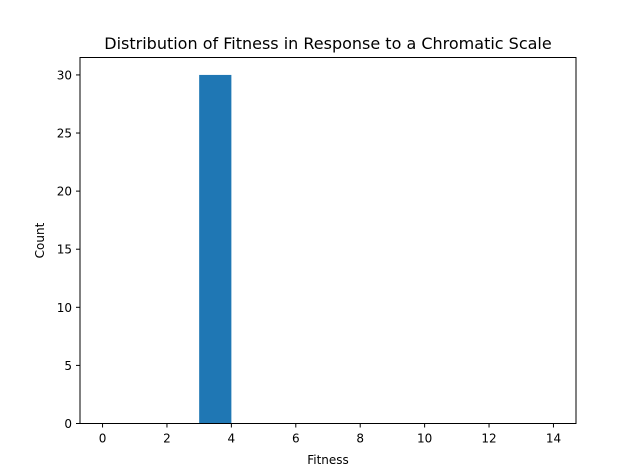 The image size is (640, 476). Describe the element at coordinates (40, 240) in the screenshot. I see `y-axis-label: Count` at that location.